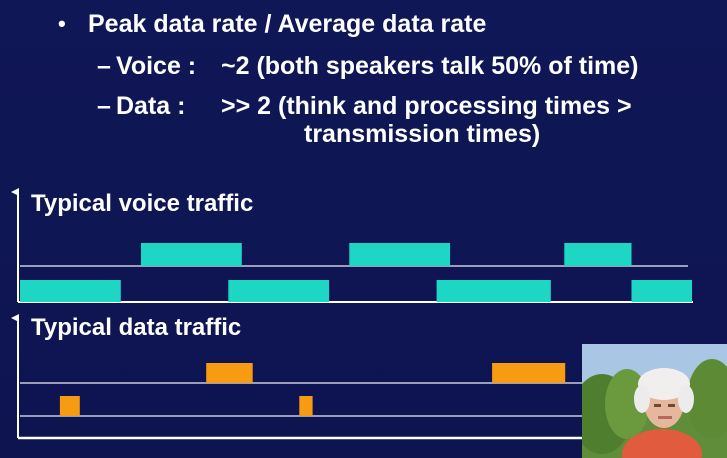 Image resolution: width=727 pixels, height=458 pixels. Describe the element at coordinates (422, 134) in the screenshot. I see `data-sub-continuation: transmission times)` at that location.